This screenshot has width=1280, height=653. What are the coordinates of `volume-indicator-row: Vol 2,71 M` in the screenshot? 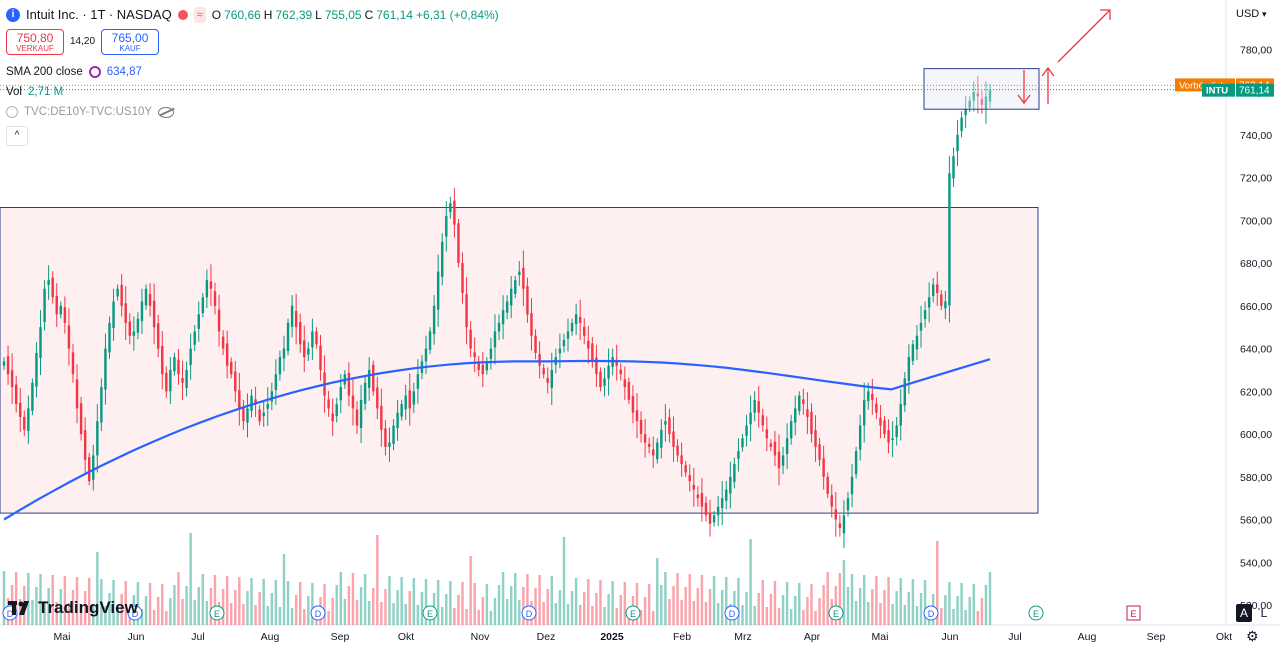 It's located at (252, 92).